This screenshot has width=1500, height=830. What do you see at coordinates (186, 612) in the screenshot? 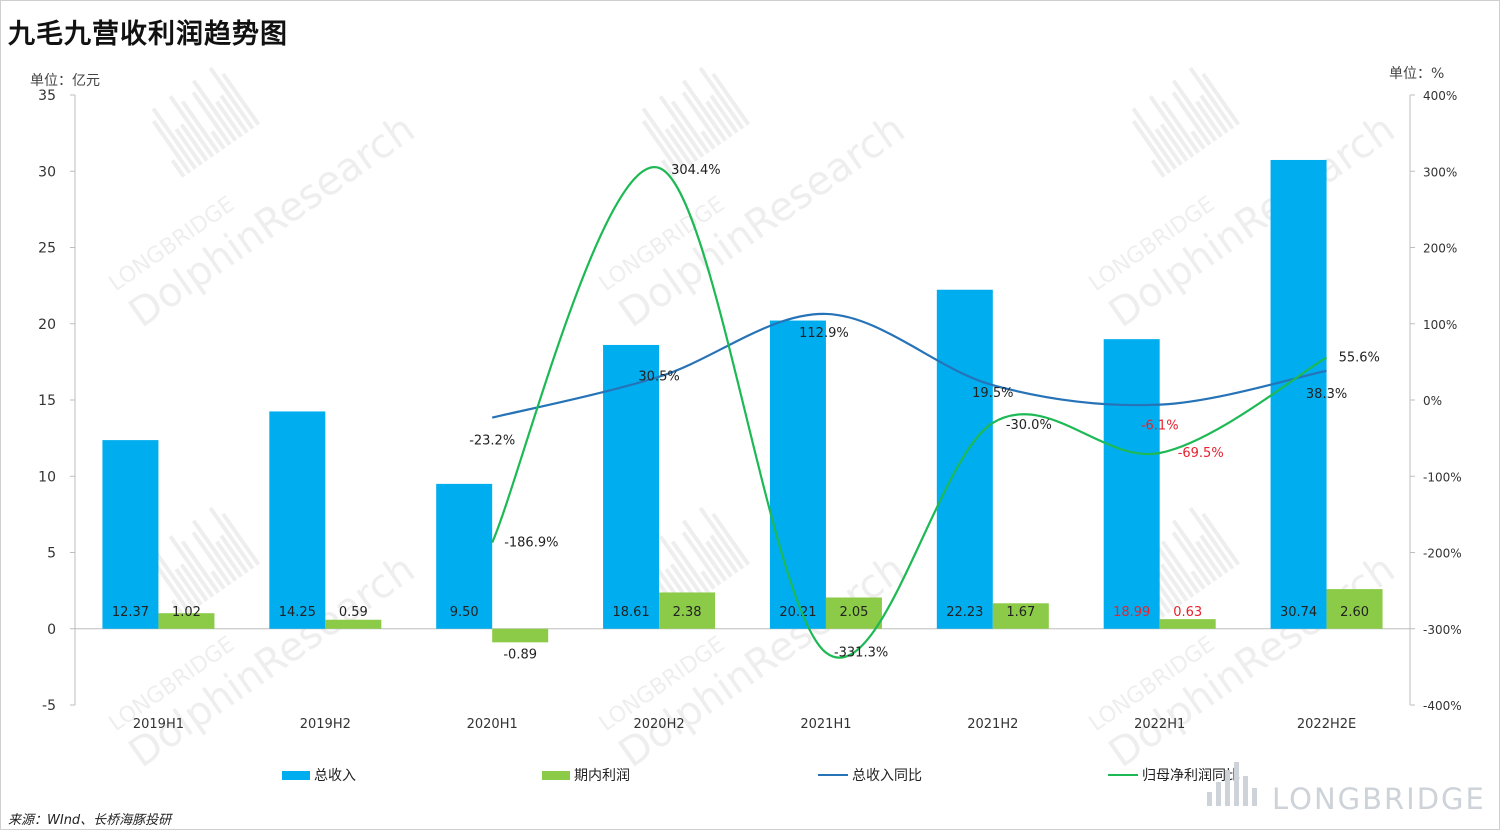
I see `bar-profit-label: 1.02` at bounding box center [186, 612].